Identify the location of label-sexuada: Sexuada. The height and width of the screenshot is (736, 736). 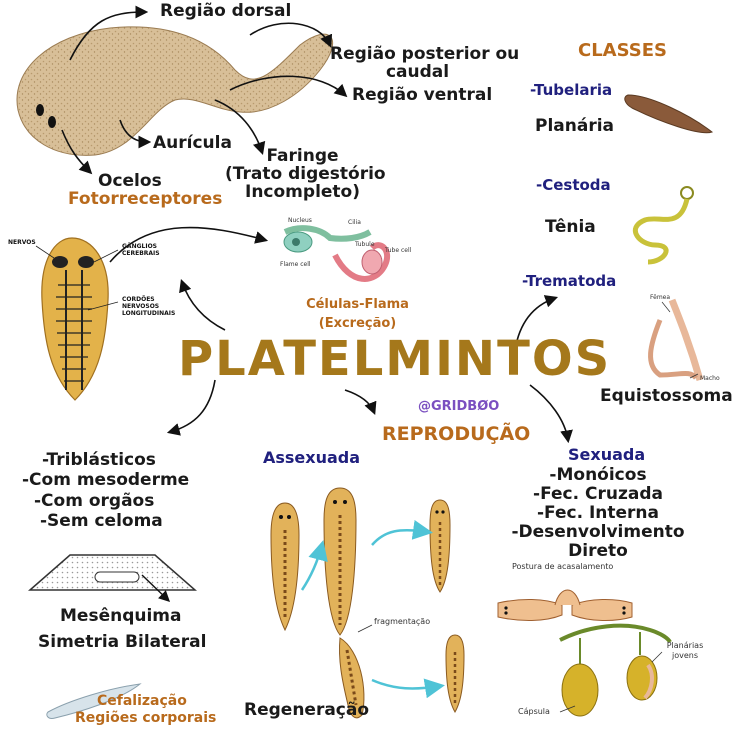
(607, 454).